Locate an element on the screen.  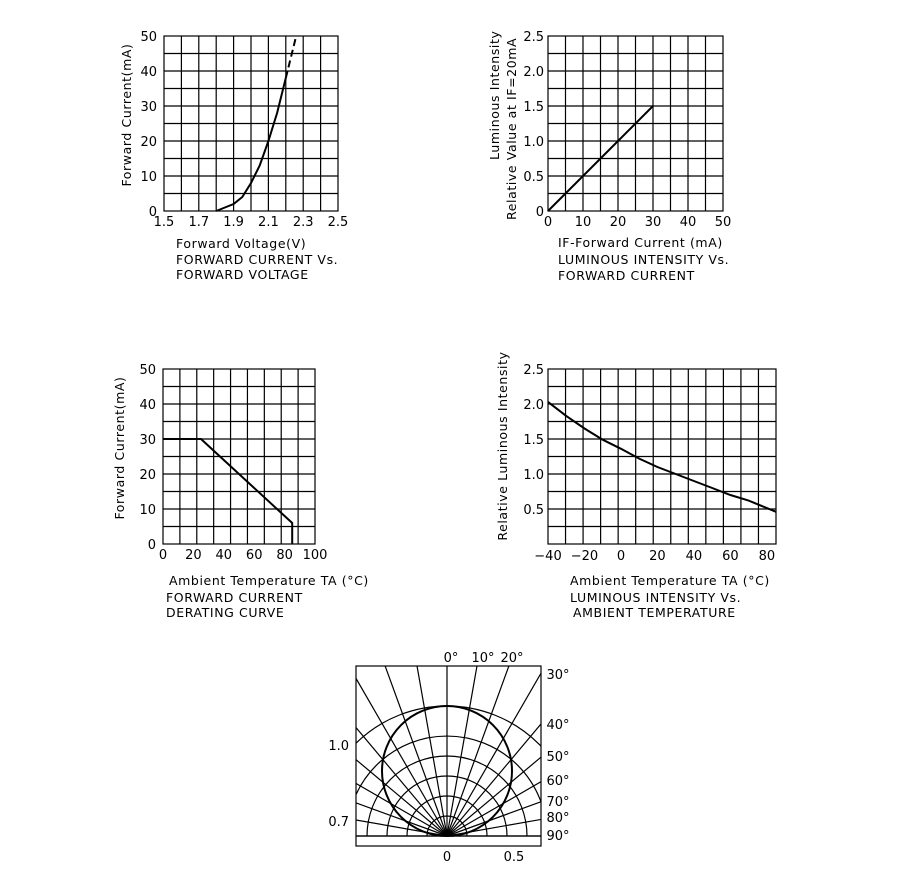
chart1-x-ticks: 1.5 1.7 1.9 2.1 2.3 2.5 is located at coordinates (251, 222).